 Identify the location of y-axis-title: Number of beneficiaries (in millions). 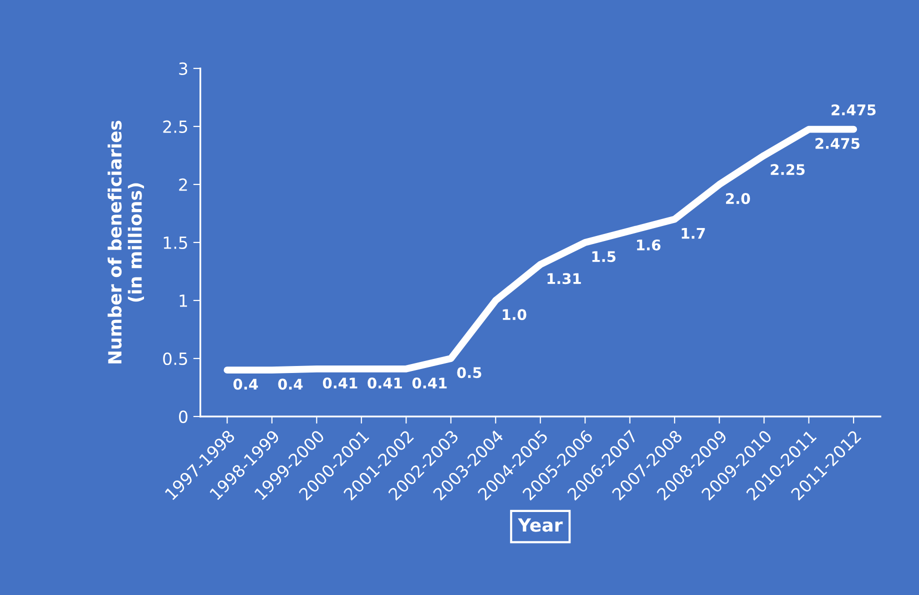
(126, 242).